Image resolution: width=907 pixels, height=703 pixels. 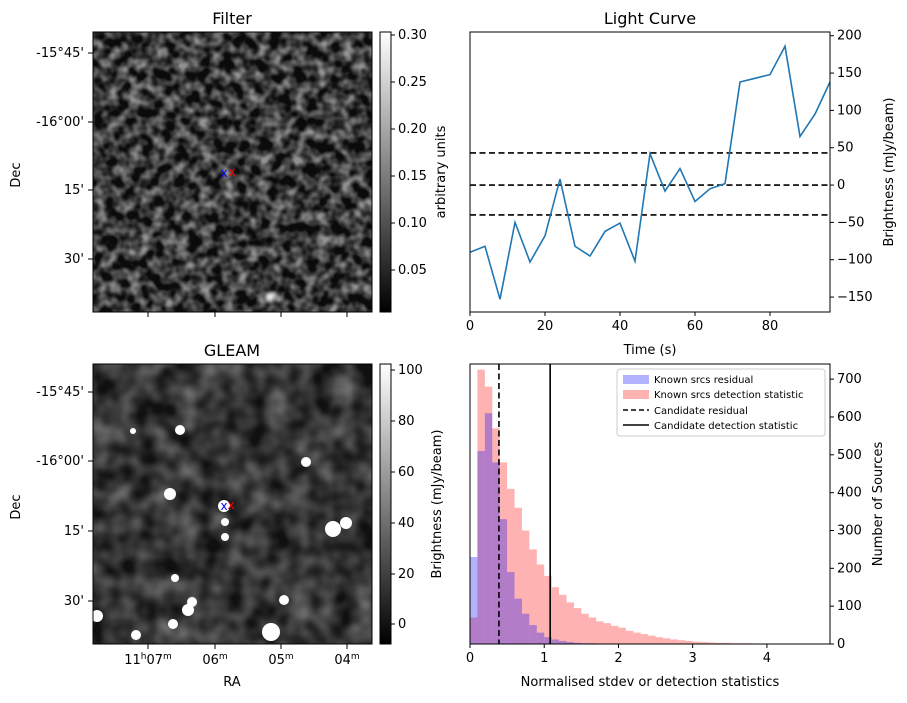 What do you see at coordinates (214, 660) in the screenshot?
I see `gleam-ra-tick-label: 06m` at bounding box center [214, 660].